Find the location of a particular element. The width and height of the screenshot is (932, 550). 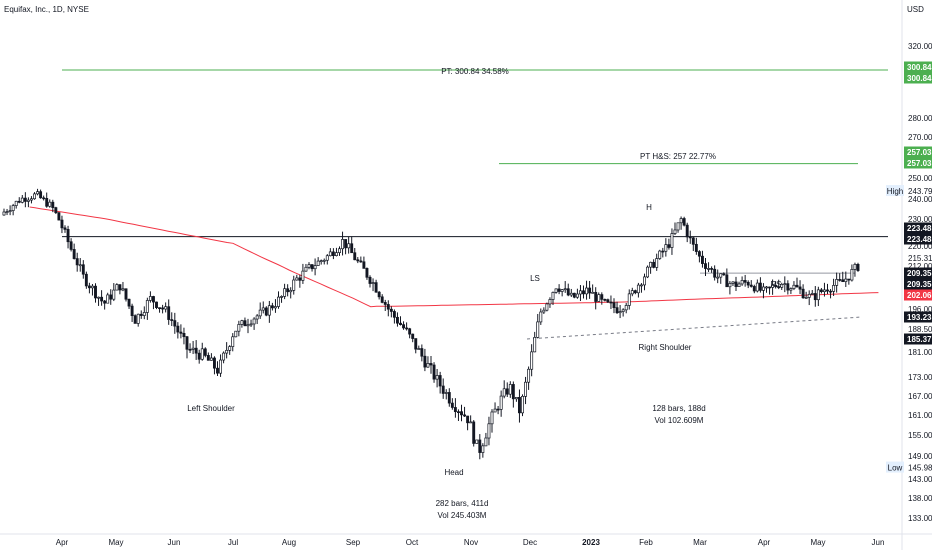

price-tag-label: 223.48 is located at coordinates (919, 228).